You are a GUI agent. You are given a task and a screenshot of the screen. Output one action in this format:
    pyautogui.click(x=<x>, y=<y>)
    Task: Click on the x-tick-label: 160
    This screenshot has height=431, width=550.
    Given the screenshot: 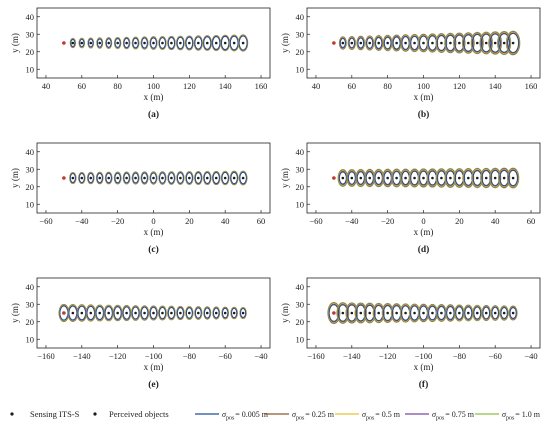 What is the action you would take?
    pyautogui.click(x=261, y=86)
    